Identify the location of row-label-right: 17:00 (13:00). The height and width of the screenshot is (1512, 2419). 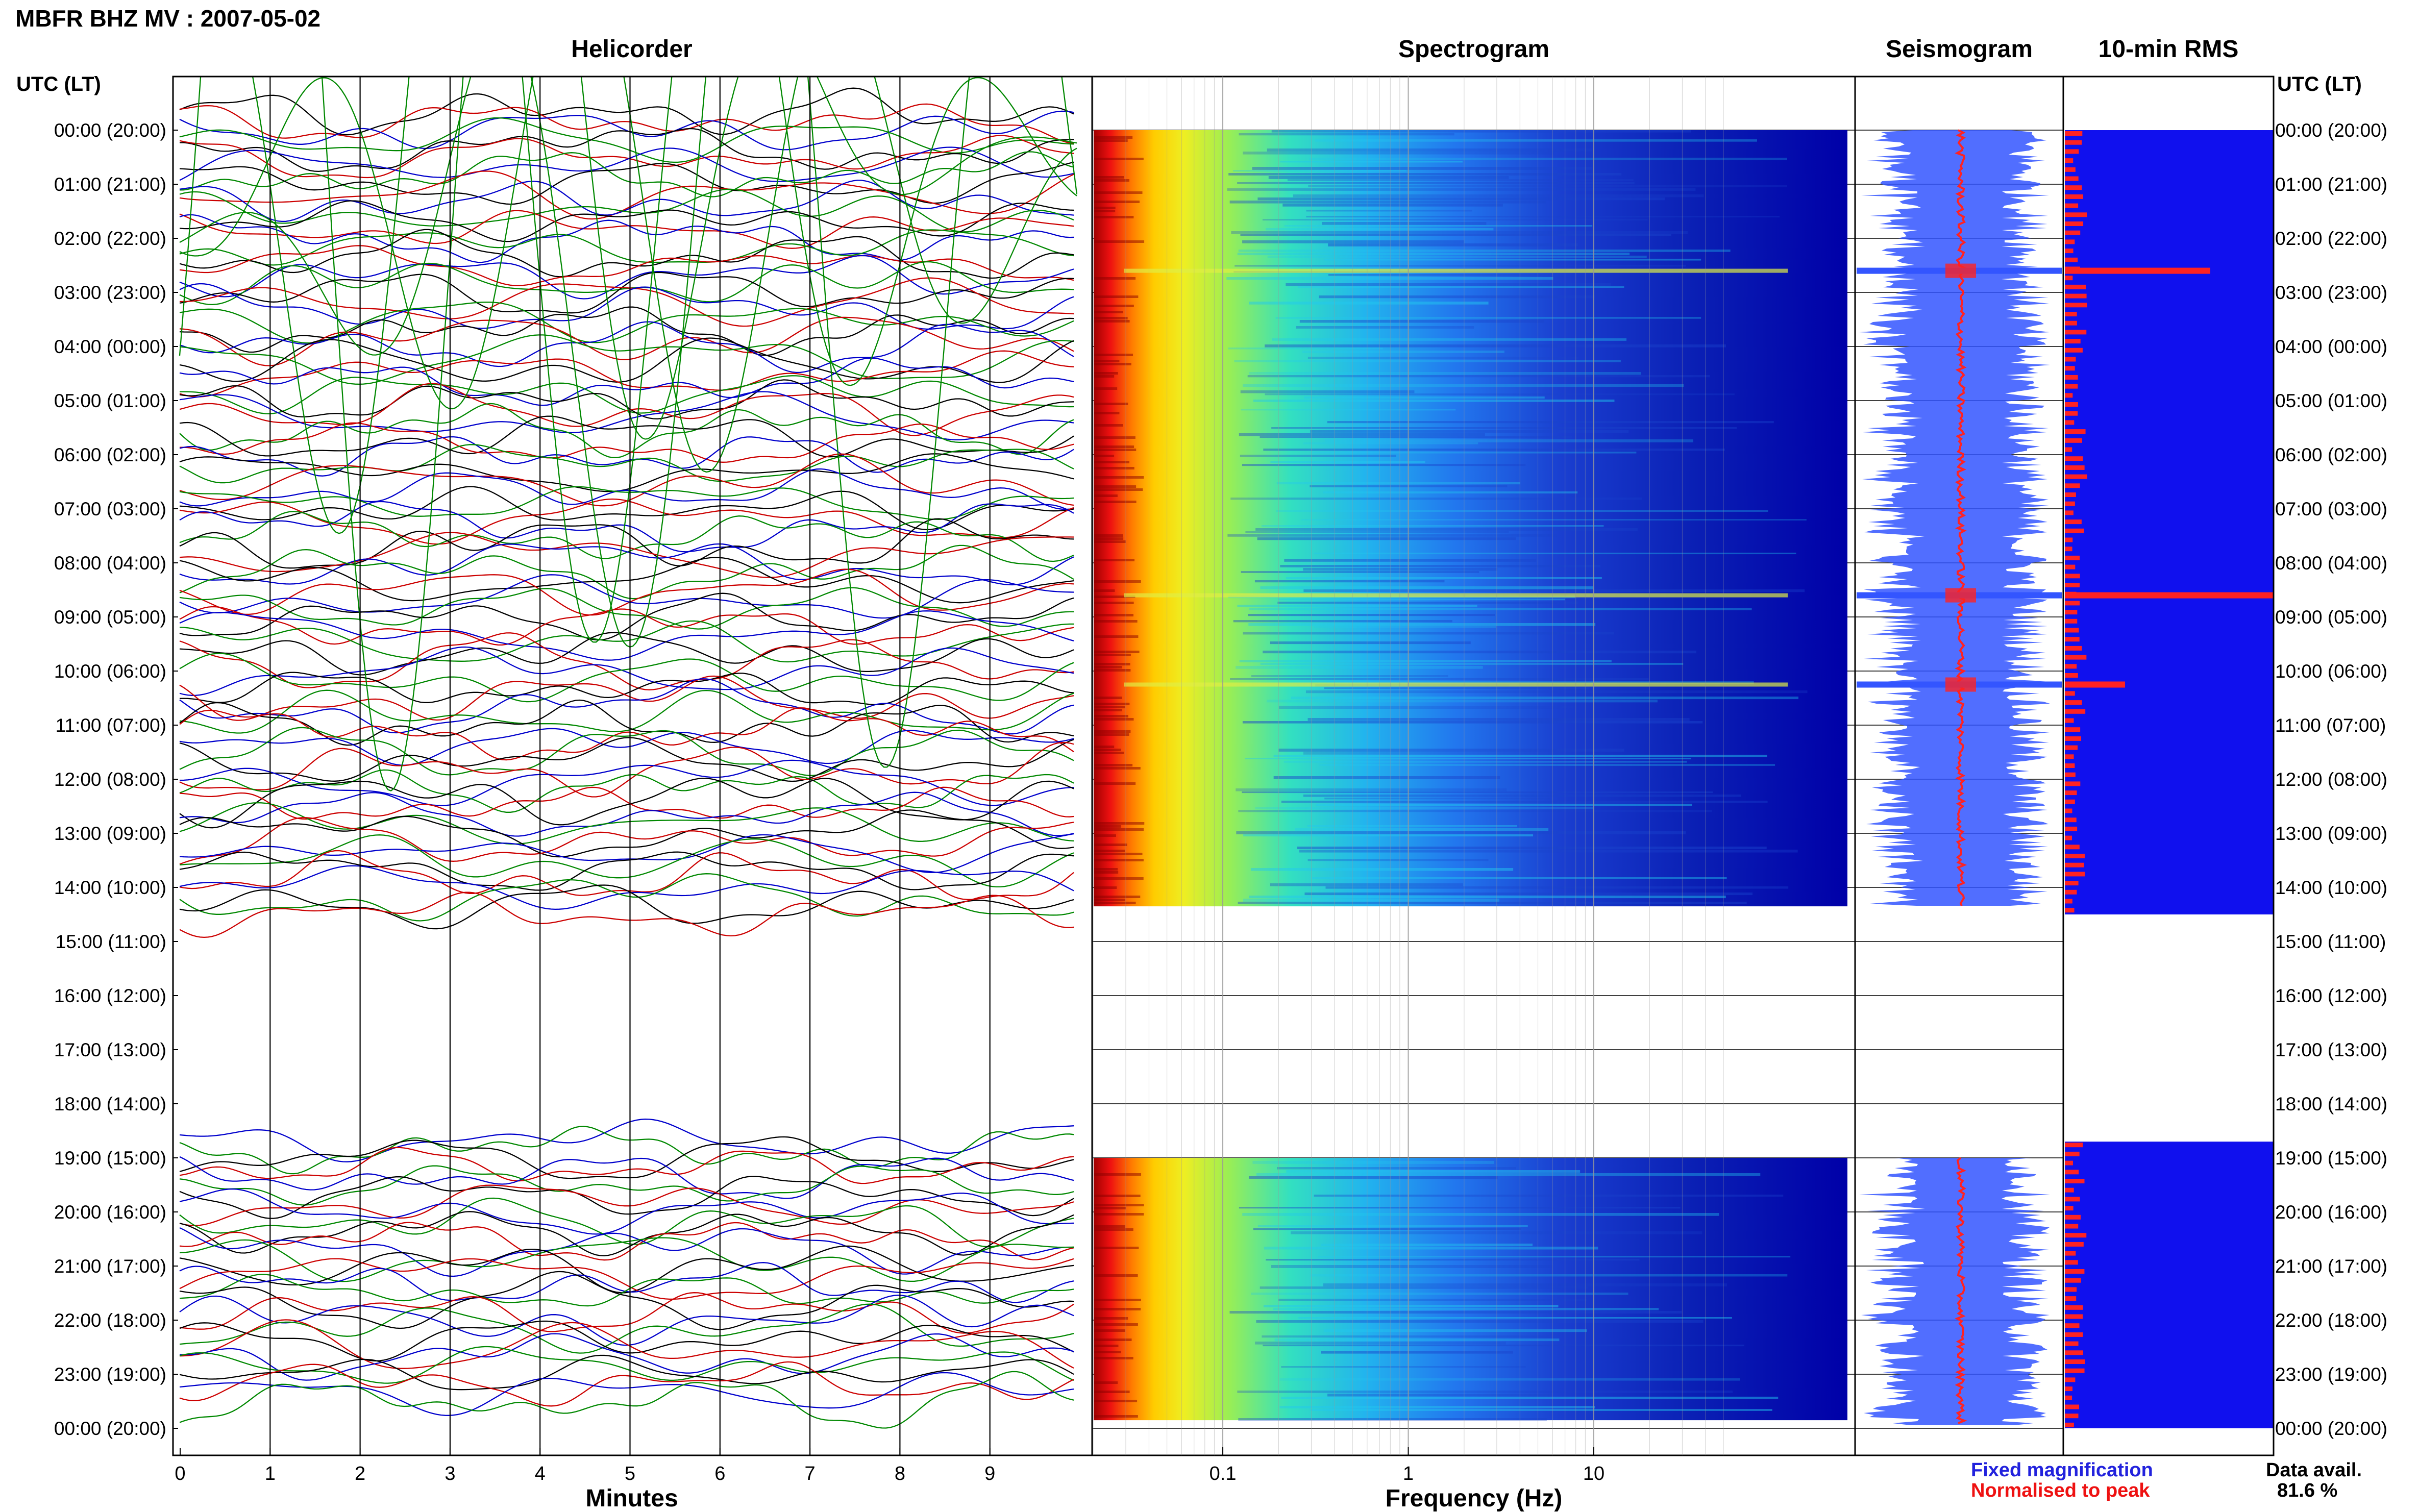
(2331, 1049).